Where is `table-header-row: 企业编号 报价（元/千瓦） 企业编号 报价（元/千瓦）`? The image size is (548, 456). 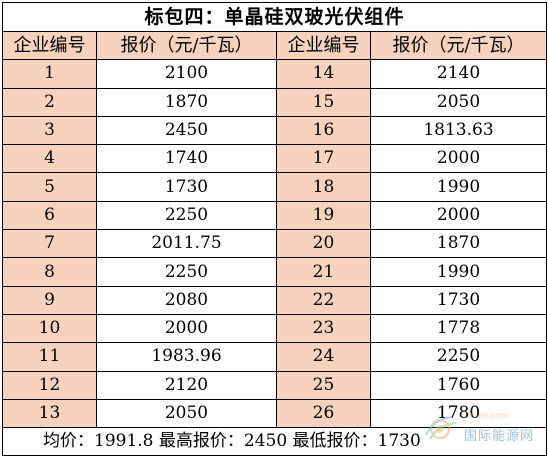 table-header-row: 企业编号 报价（元/千瓦） 企业编号 报价（元/千瓦） is located at coordinates (275, 45).